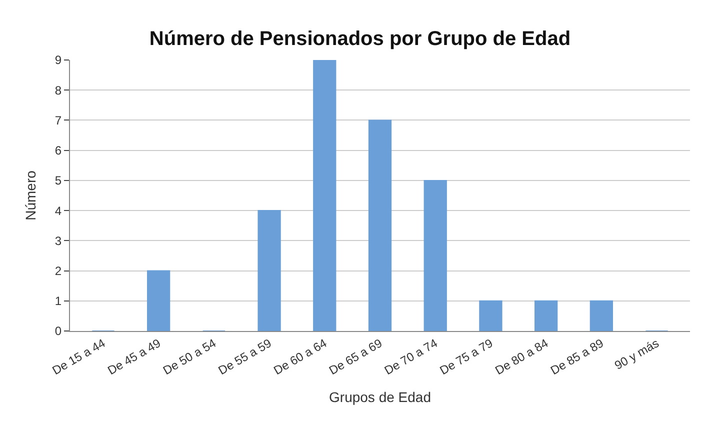 This screenshot has width=720, height=441. Describe the element at coordinates (58, 331) in the screenshot. I see `y-tick-label: 0` at that location.